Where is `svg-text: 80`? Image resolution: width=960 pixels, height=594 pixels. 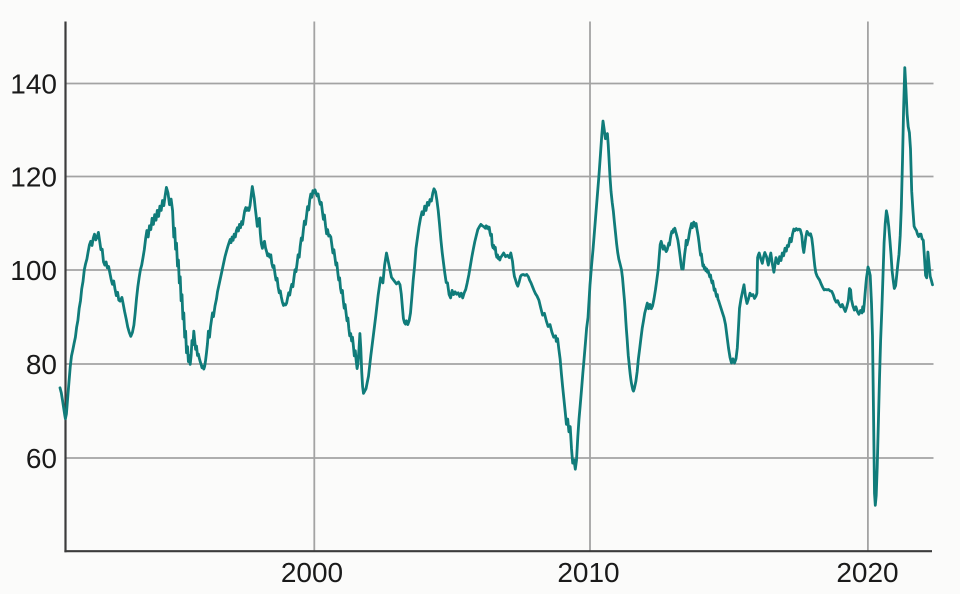 svg-text: 80 is located at coordinates (41, 364).